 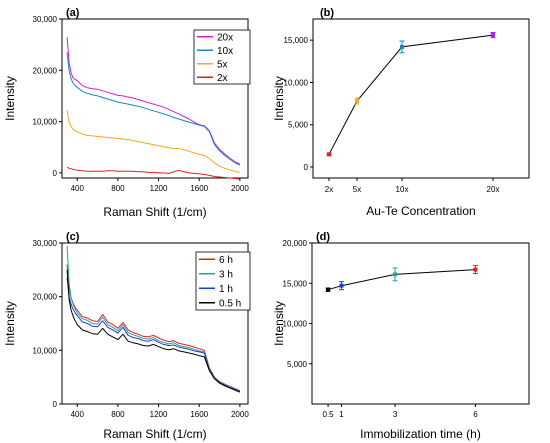 What do you see at coordinates (73, 13) in the screenshot?
I see `panel-label: (a)` at bounding box center [73, 13].